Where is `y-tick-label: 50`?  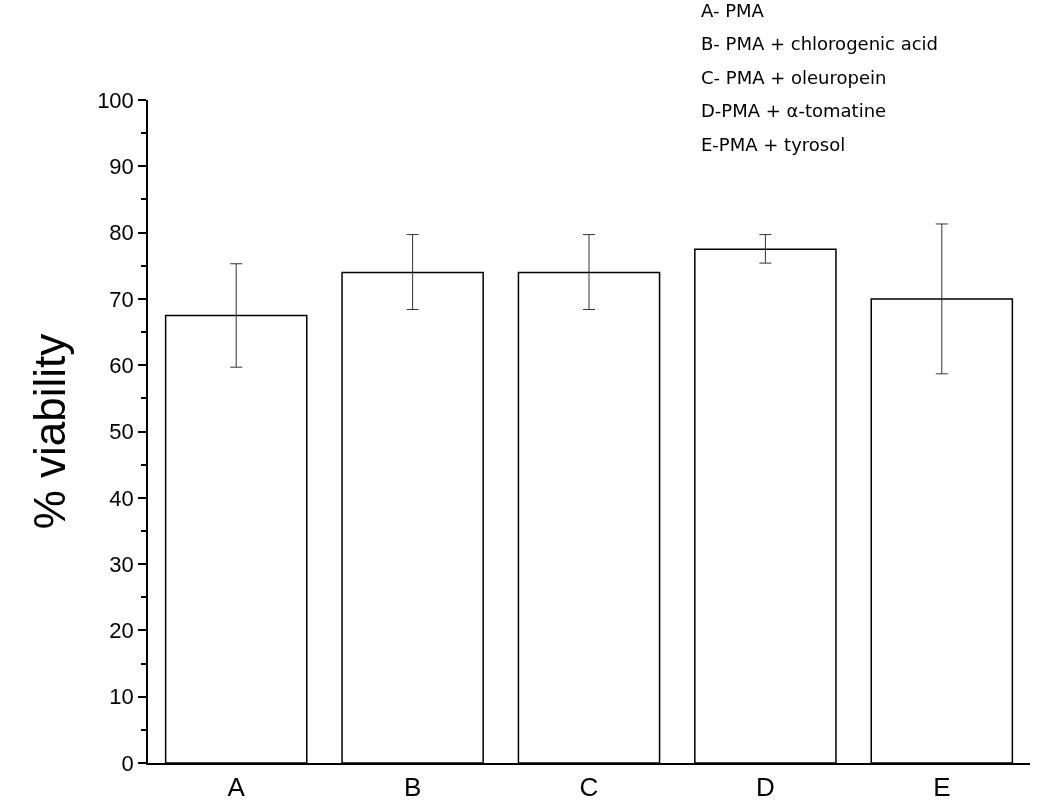
y-tick-label: 50 is located at coordinates (121, 432).